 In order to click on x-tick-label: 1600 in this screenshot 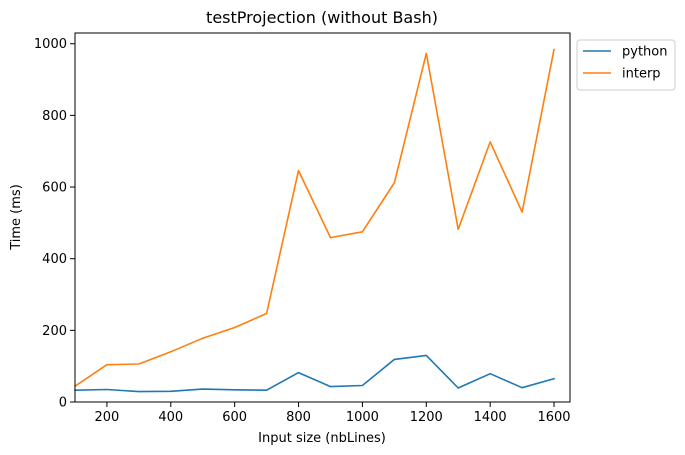, I will do `click(553, 417)`.